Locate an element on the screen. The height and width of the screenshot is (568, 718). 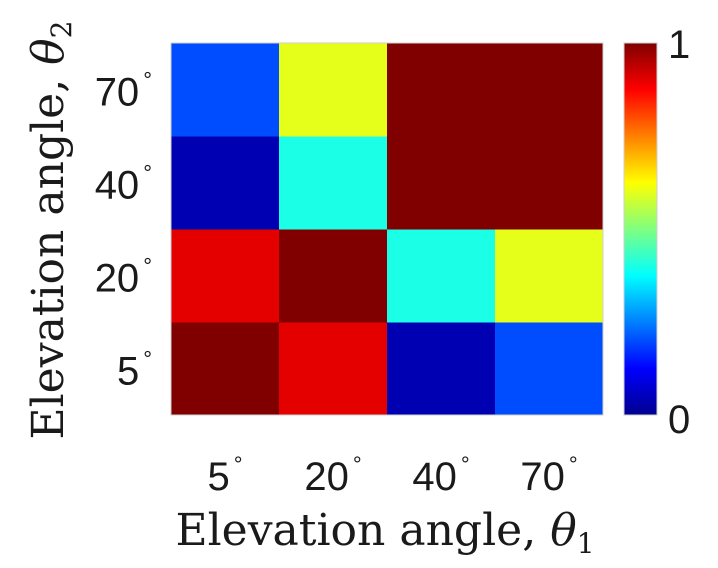
colorbar-tick-min: 0 is located at coordinates (679, 420).